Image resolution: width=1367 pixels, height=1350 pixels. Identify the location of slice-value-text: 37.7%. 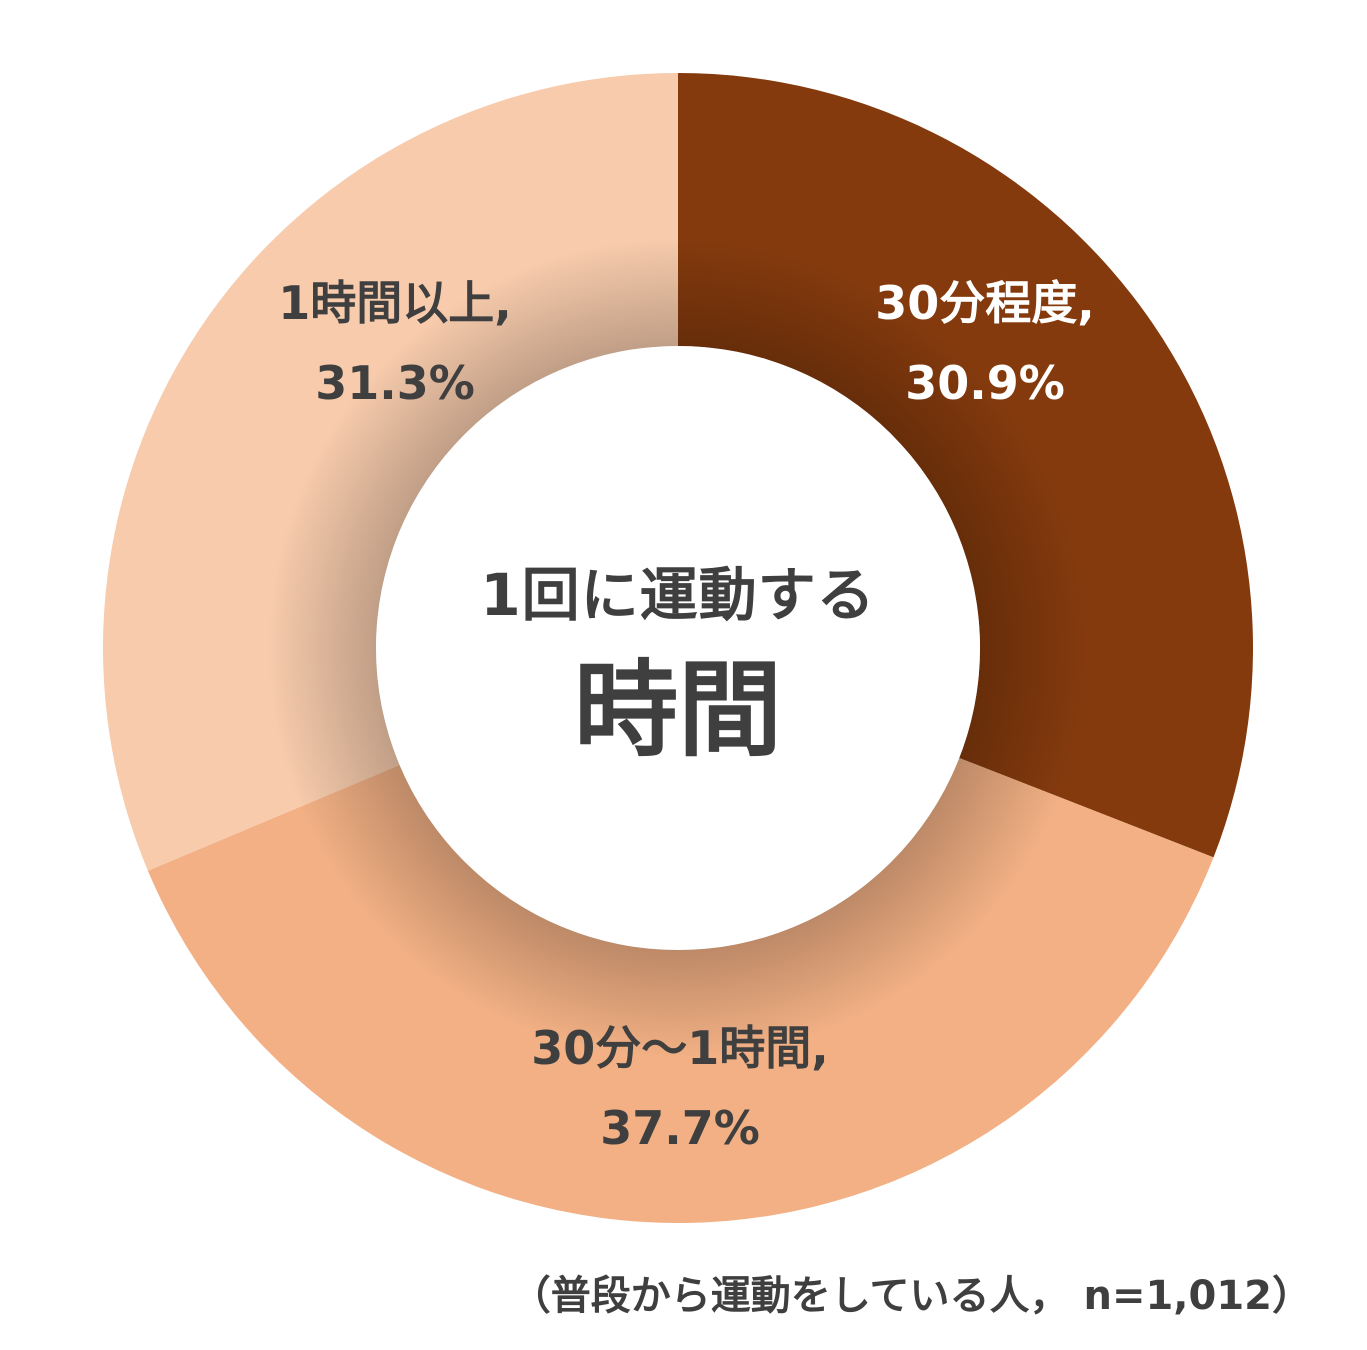
(680, 1128).